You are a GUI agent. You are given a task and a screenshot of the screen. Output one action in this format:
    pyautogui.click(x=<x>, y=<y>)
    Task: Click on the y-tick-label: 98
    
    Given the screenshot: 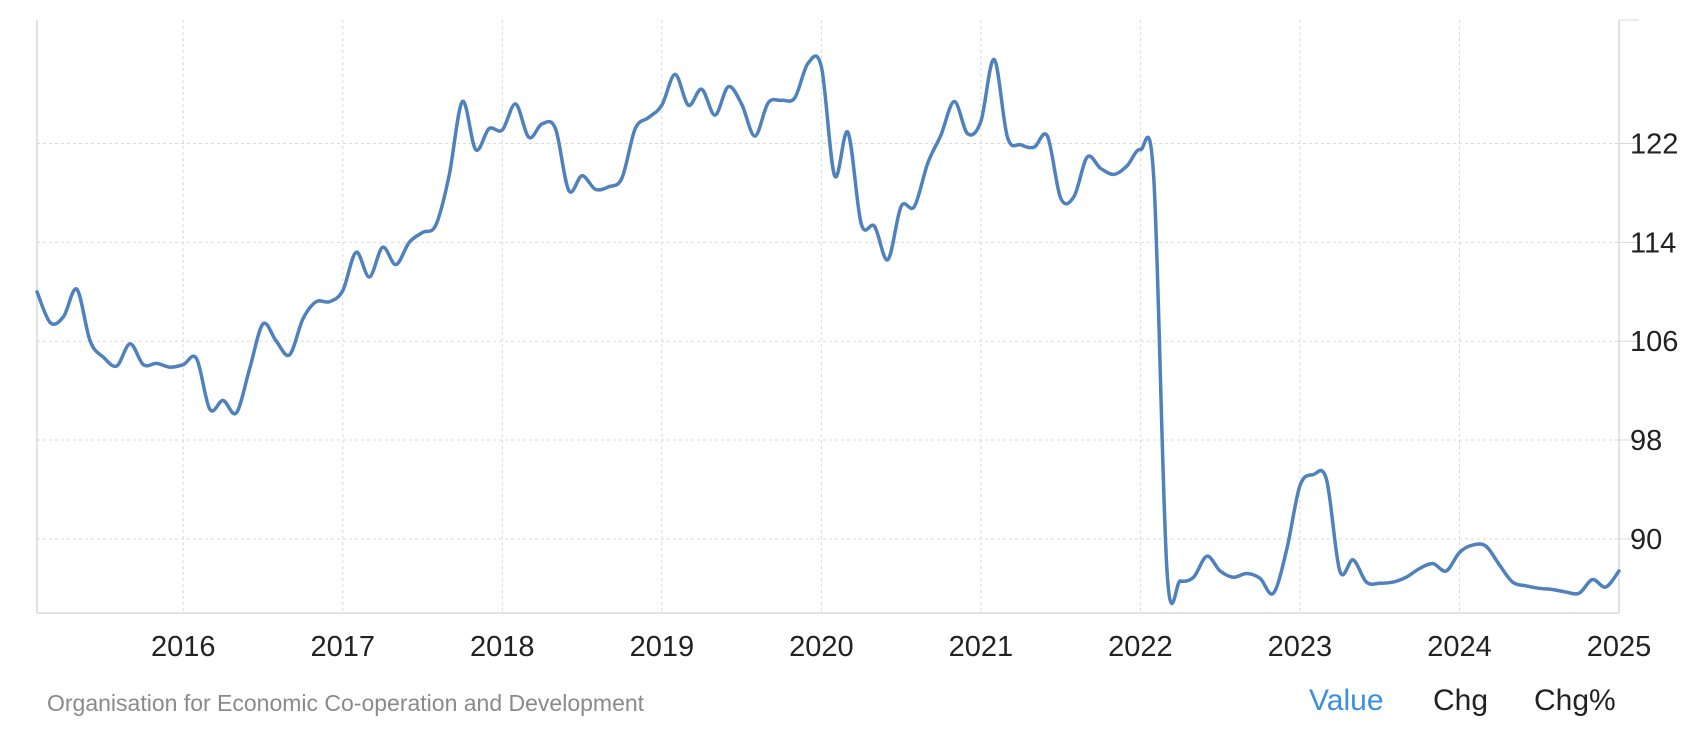 What is the action you would take?
    pyautogui.click(x=1646, y=441)
    